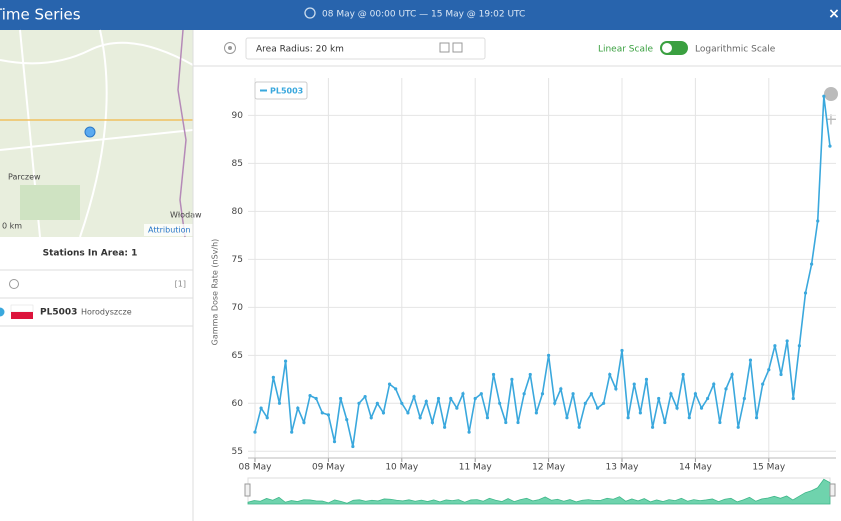  I want to click on y-tick-label: 60, so click(238, 404).